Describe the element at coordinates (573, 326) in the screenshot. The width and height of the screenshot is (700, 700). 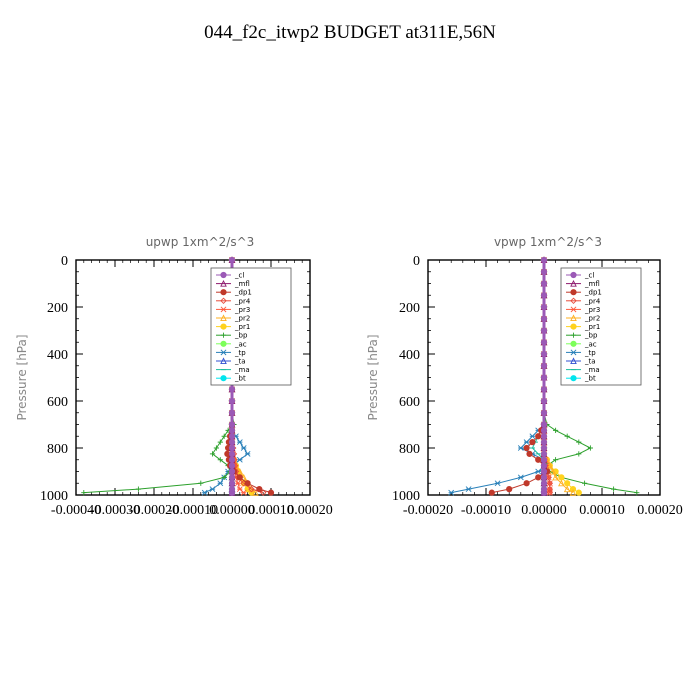
I see `legend-marker-_pr1` at that location.